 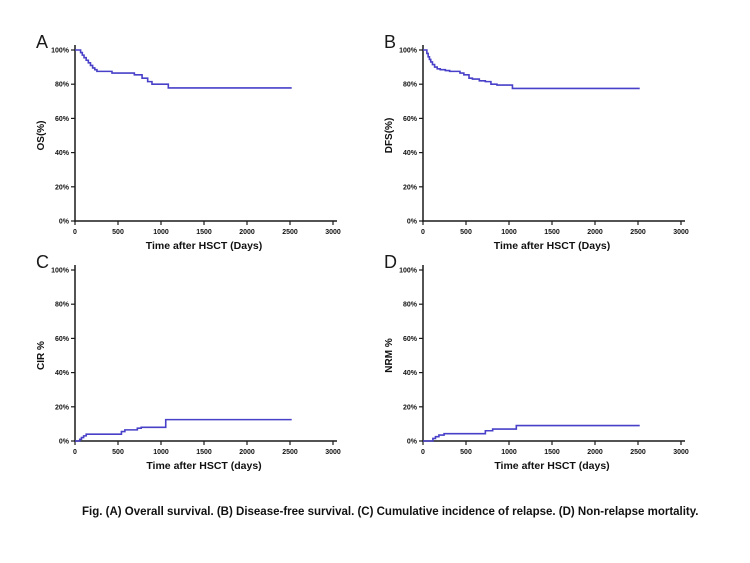 What do you see at coordinates (42, 42) in the screenshot?
I see `panel-letter-a: A` at bounding box center [42, 42].